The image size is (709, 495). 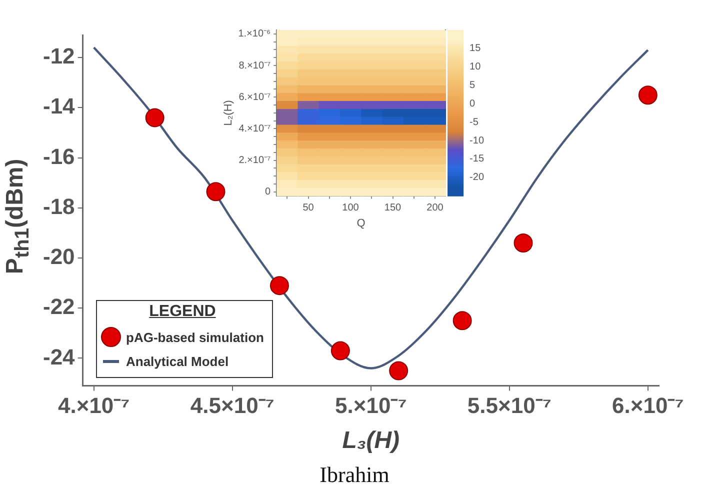 What do you see at coordinates (393, 208) in the screenshot?
I see `x-tick-label: 150` at bounding box center [393, 208].